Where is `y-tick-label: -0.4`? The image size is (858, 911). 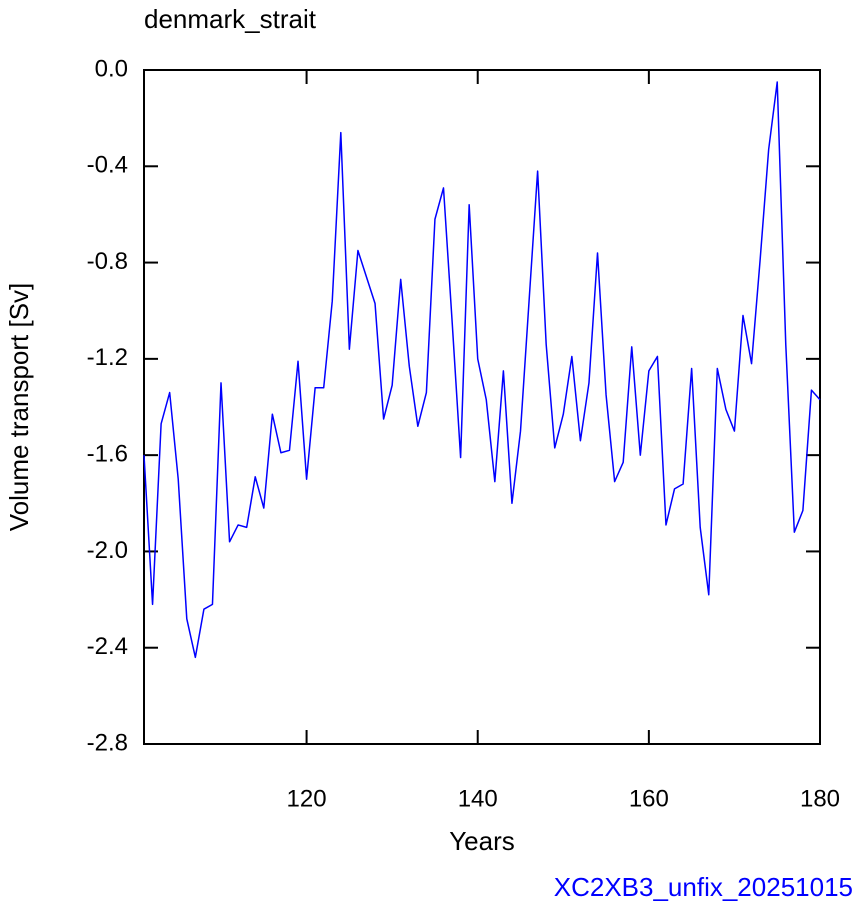
y-tick-label: -0.4 is located at coordinates (107, 165).